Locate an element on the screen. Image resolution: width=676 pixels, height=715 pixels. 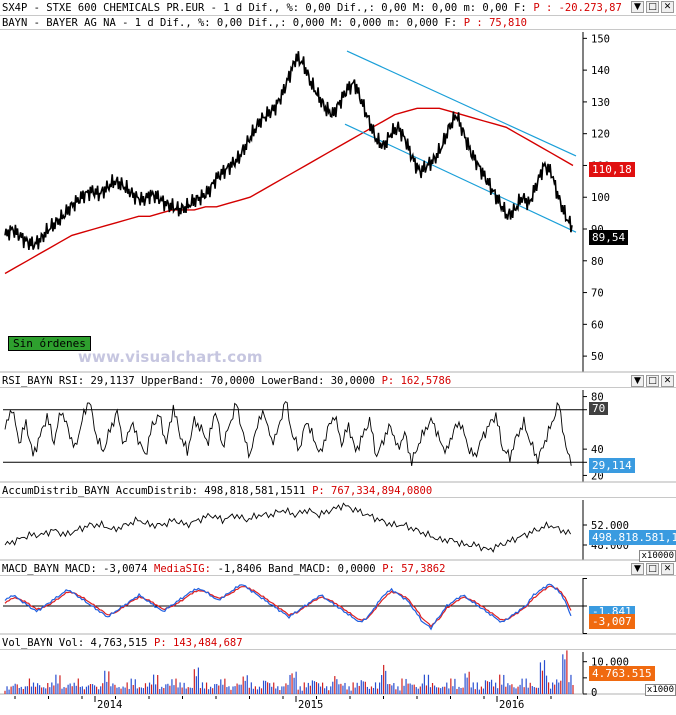
y-tick-label: 100 is located at coordinates (600, 198).